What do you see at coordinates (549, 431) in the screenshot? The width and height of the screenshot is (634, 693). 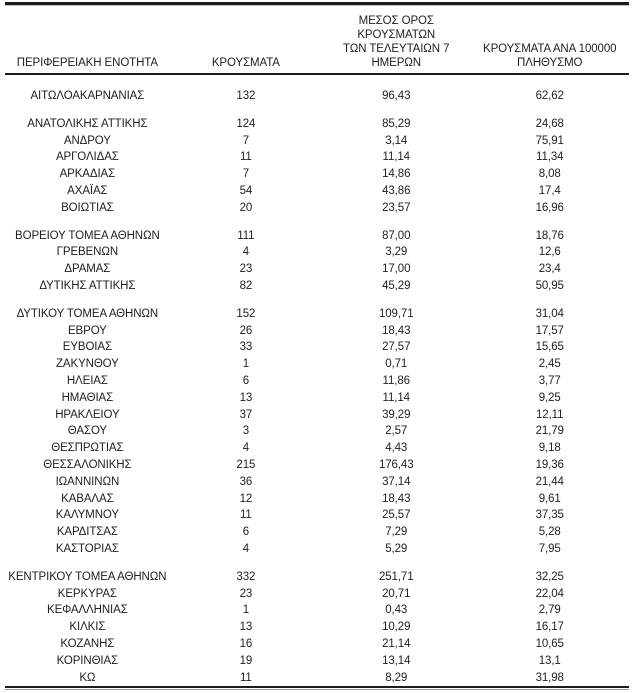 I see `per100k-cell: 21,79` at bounding box center [549, 431].